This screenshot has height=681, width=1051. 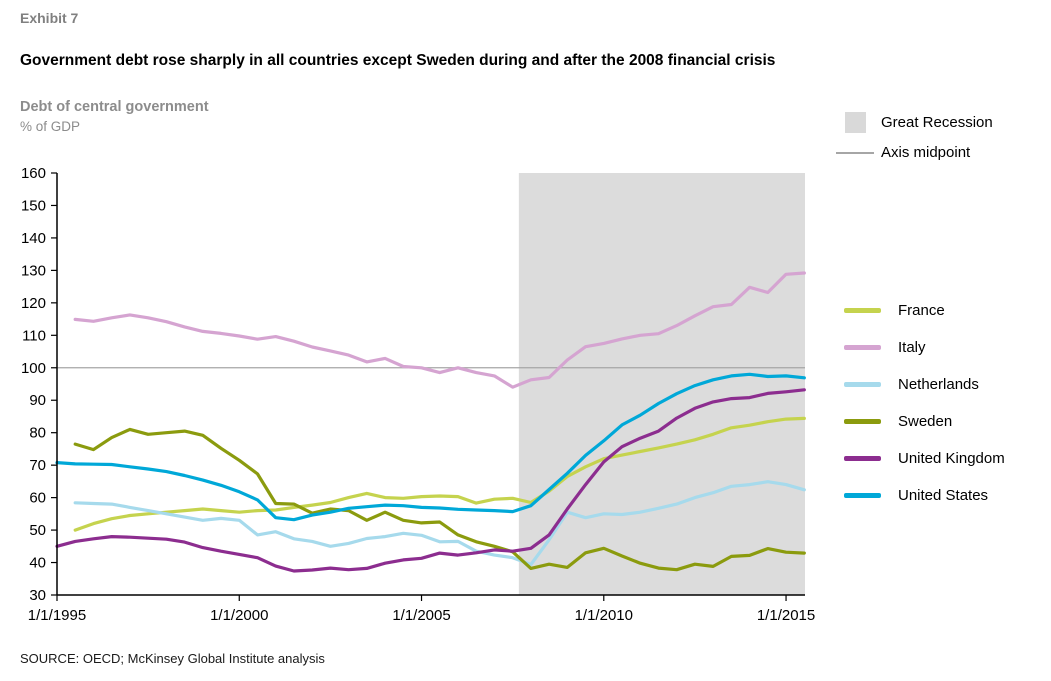 What do you see at coordinates (37, 433) in the screenshot?
I see `y-tick-label: 80` at bounding box center [37, 433].